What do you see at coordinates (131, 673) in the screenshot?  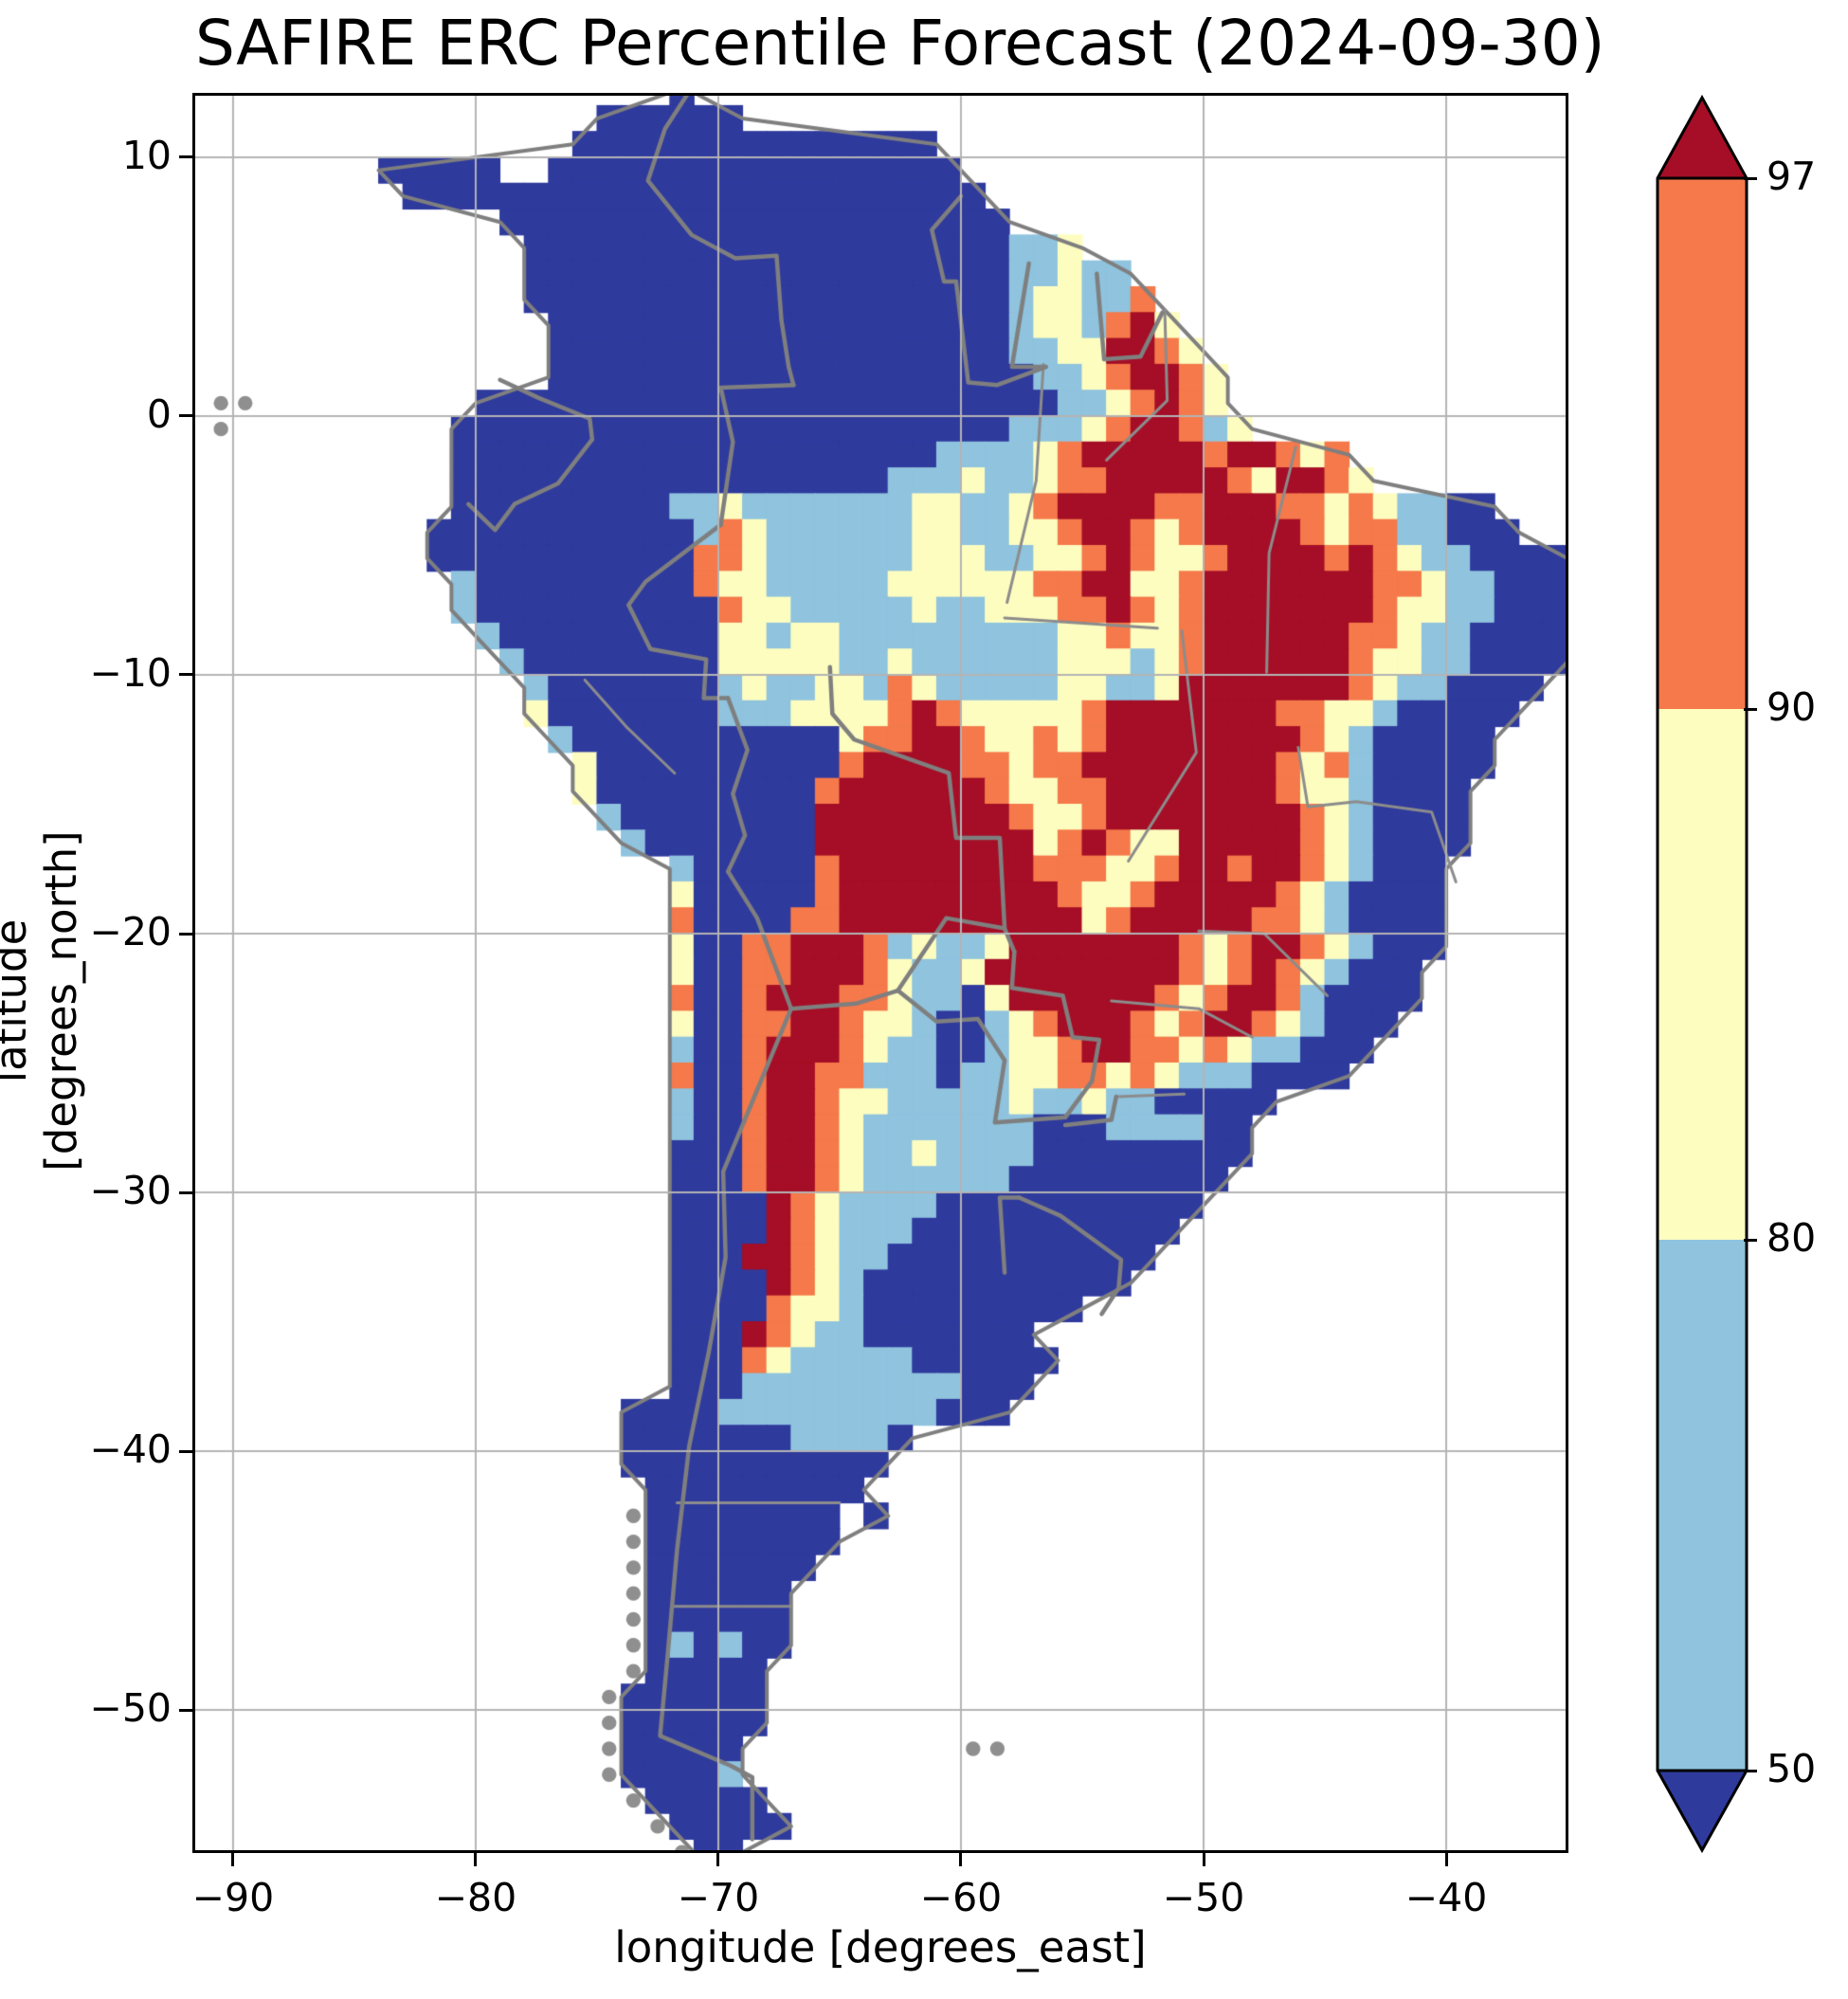 I see `y-tick-label: −10` at bounding box center [131, 673].